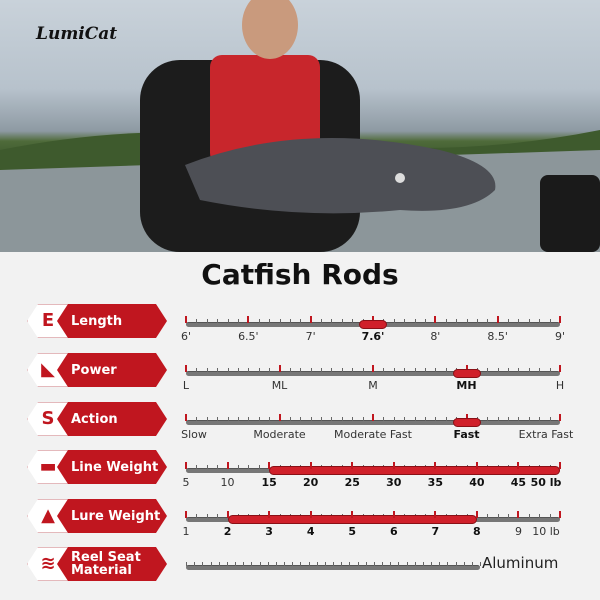 The width and height of the screenshot is (600, 600). Describe the element at coordinates (94, 370) in the screenshot. I see `spec-label: Power` at that location.